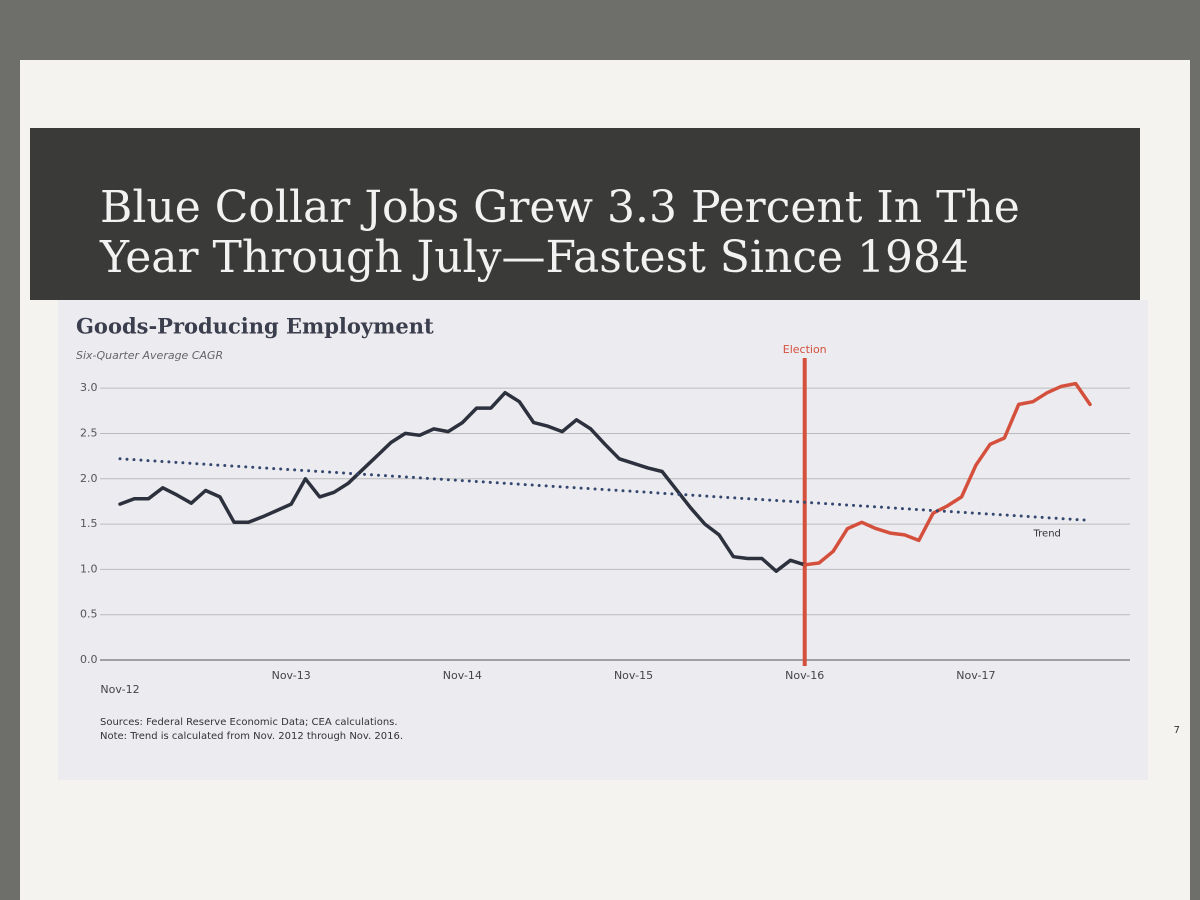 Image resolution: width=1200 pixels, height=900 pixels. I want to click on y-tick-label: 0.5, so click(89, 614).